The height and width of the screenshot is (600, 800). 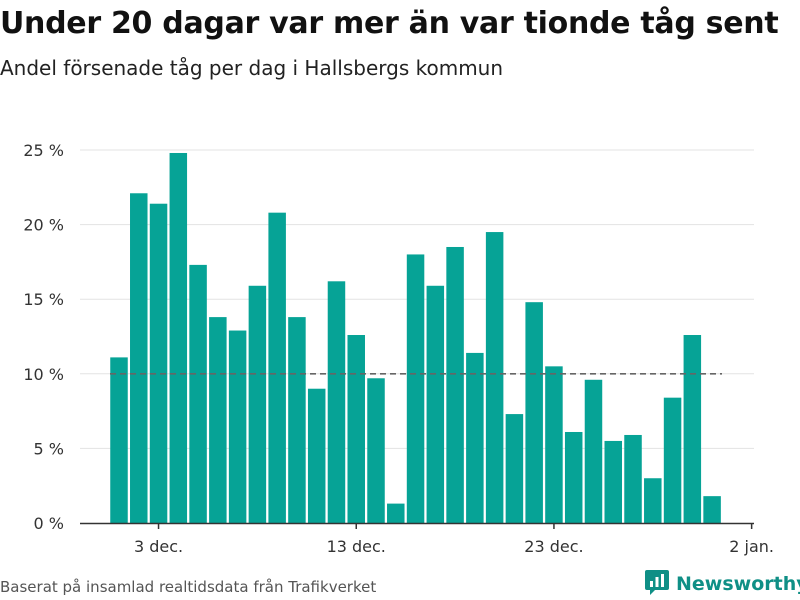 What do you see at coordinates (553, 546) in the screenshot?
I see `x-tick-label: 23 dec.` at bounding box center [553, 546].